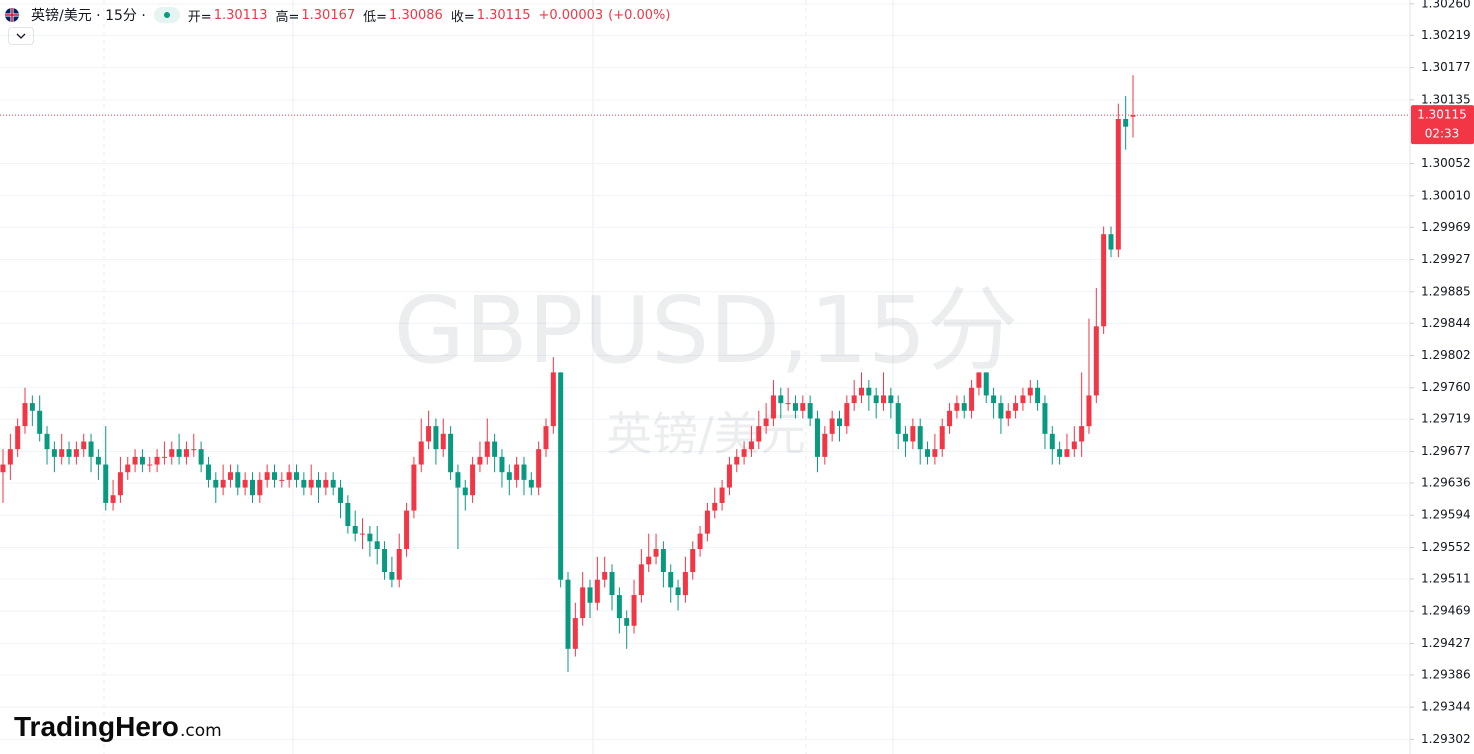 The height and width of the screenshot is (754, 1474). What do you see at coordinates (287, 17) in the screenshot?
I see `high-label: 高=` at bounding box center [287, 17].